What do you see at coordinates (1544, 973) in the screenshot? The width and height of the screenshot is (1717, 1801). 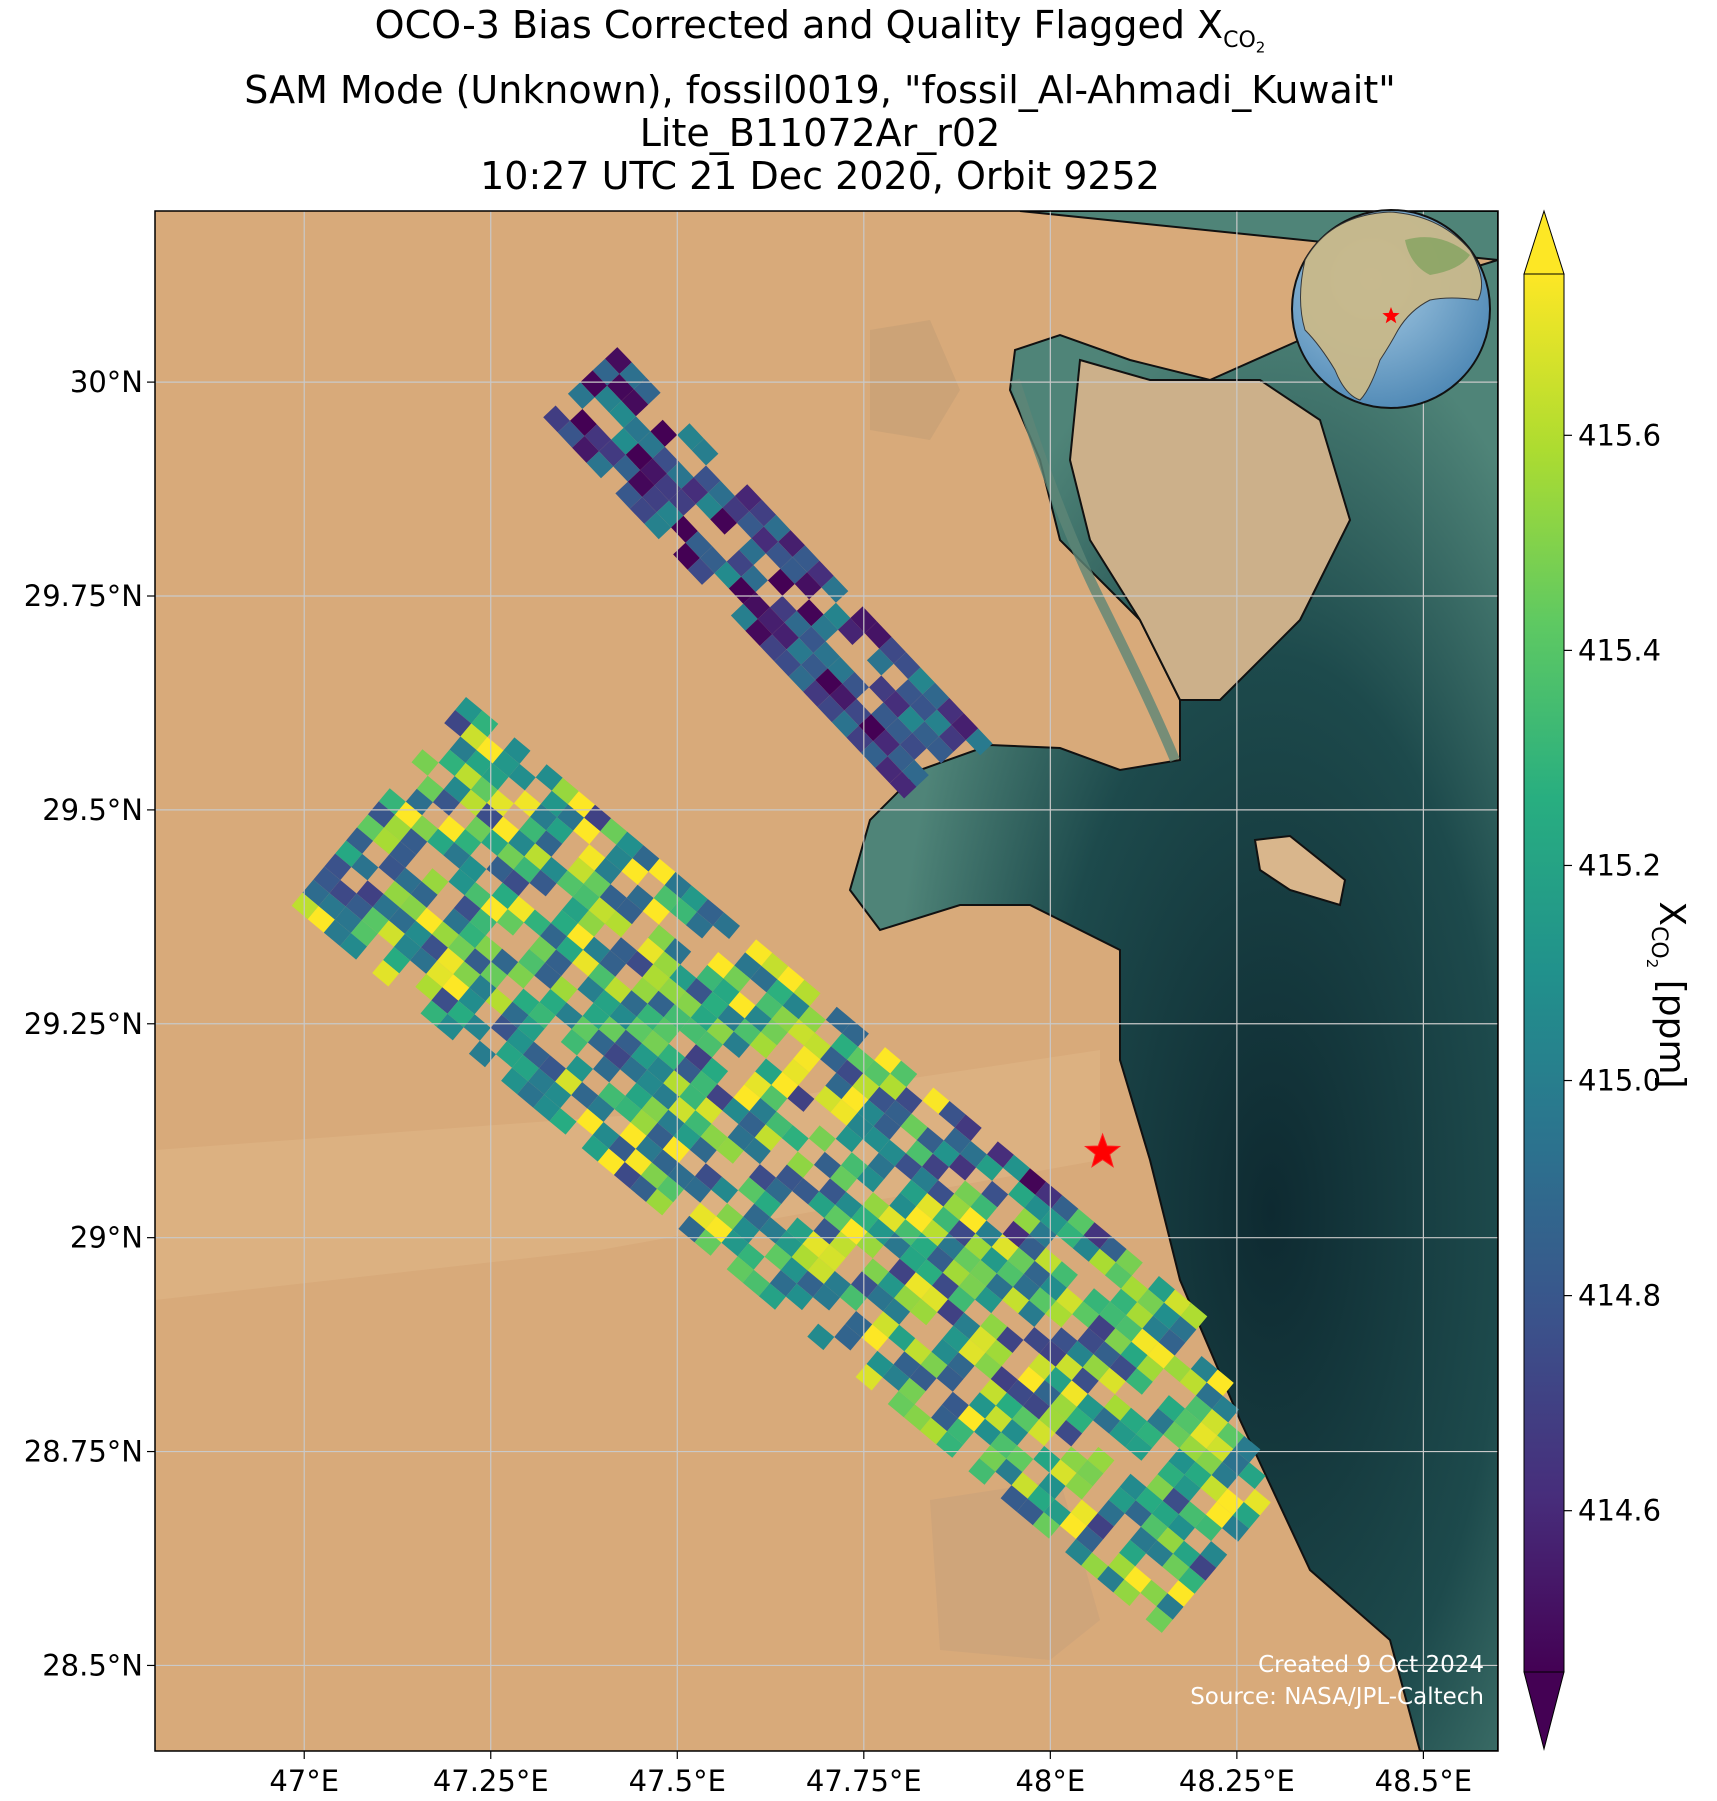 I see `colorbar-frame` at bounding box center [1544, 973].